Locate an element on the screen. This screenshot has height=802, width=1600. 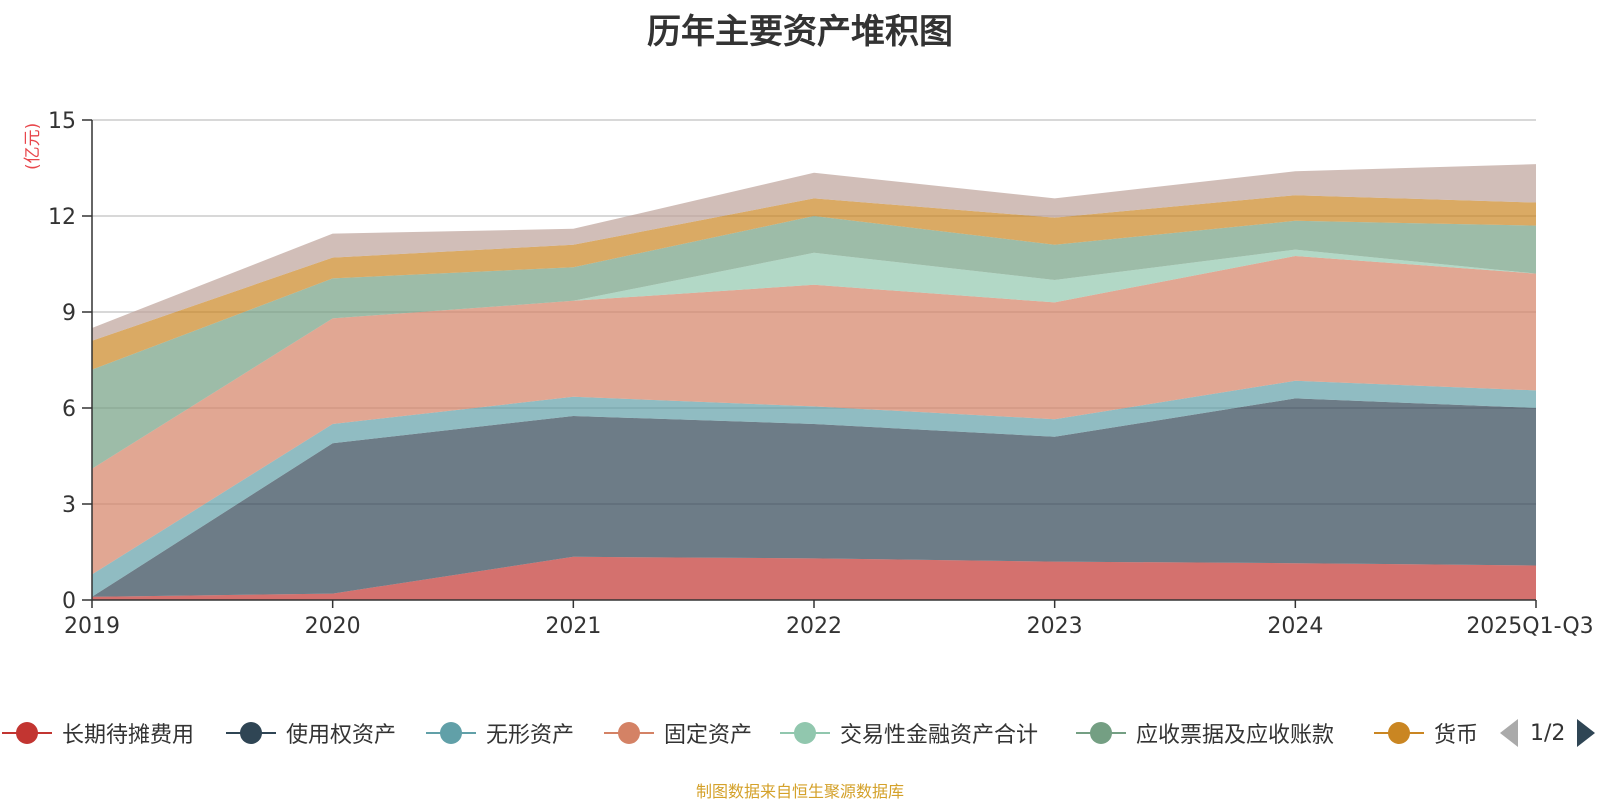
y-tick-label: 15 is located at coordinates (62, 121).